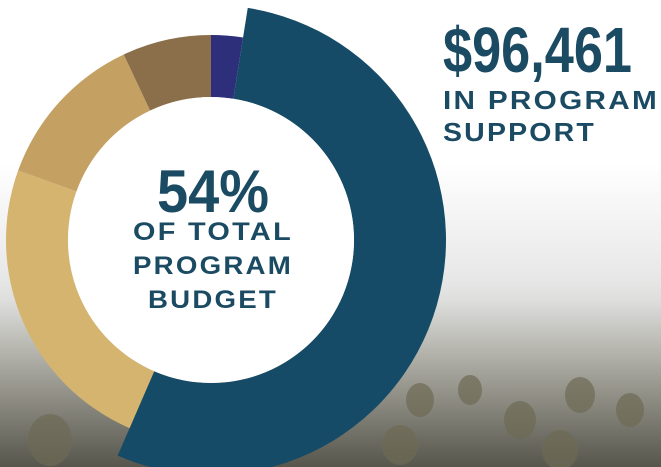 The image size is (661, 467). I want to click on center-text: OF TOTAL, so click(213, 232).